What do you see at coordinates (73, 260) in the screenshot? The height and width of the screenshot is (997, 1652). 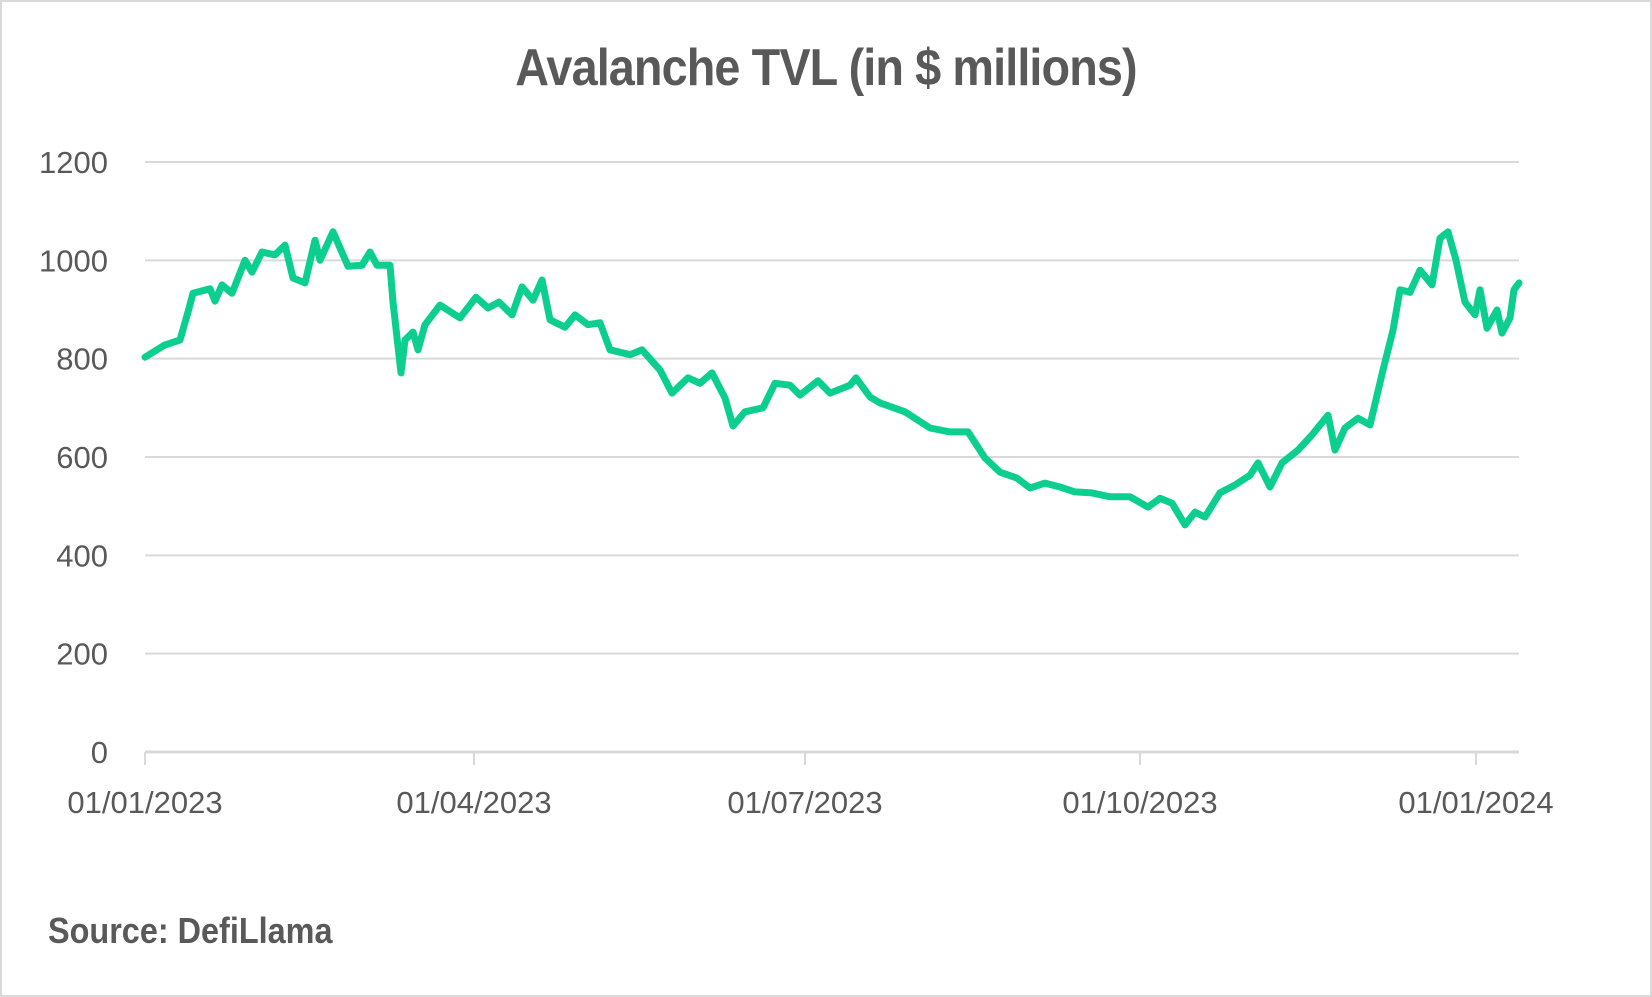 I see `y-tick-label: 1000` at bounding box center [73, 260].